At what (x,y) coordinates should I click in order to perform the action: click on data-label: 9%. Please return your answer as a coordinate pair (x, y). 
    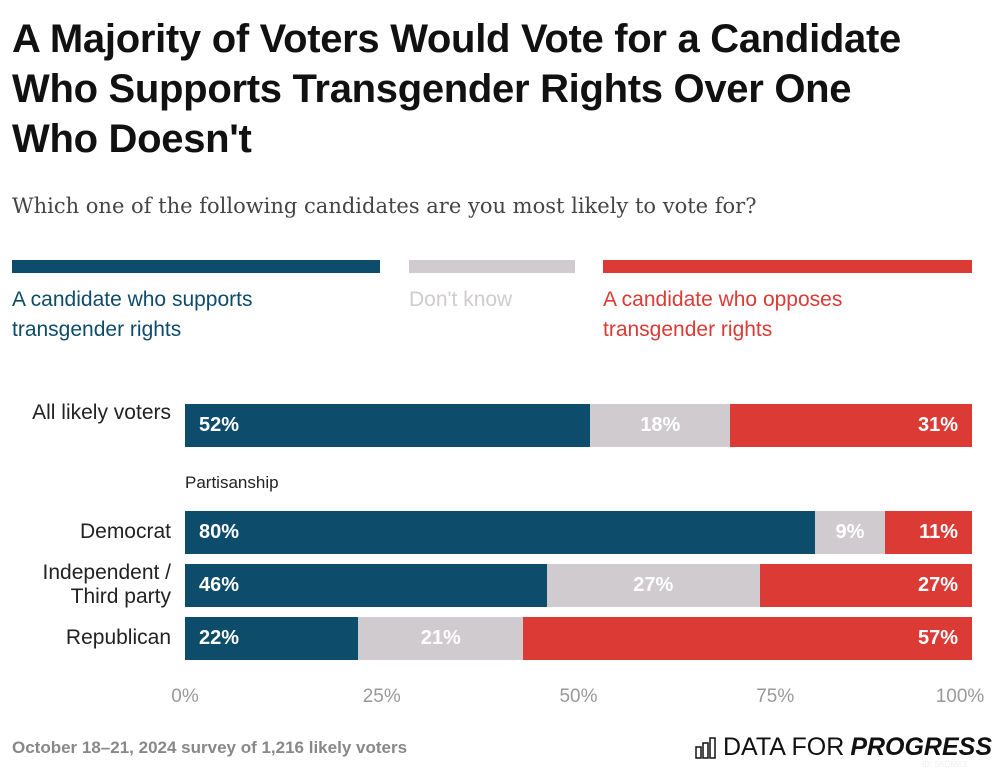
    Looking at the image, I should click on (850, 532).